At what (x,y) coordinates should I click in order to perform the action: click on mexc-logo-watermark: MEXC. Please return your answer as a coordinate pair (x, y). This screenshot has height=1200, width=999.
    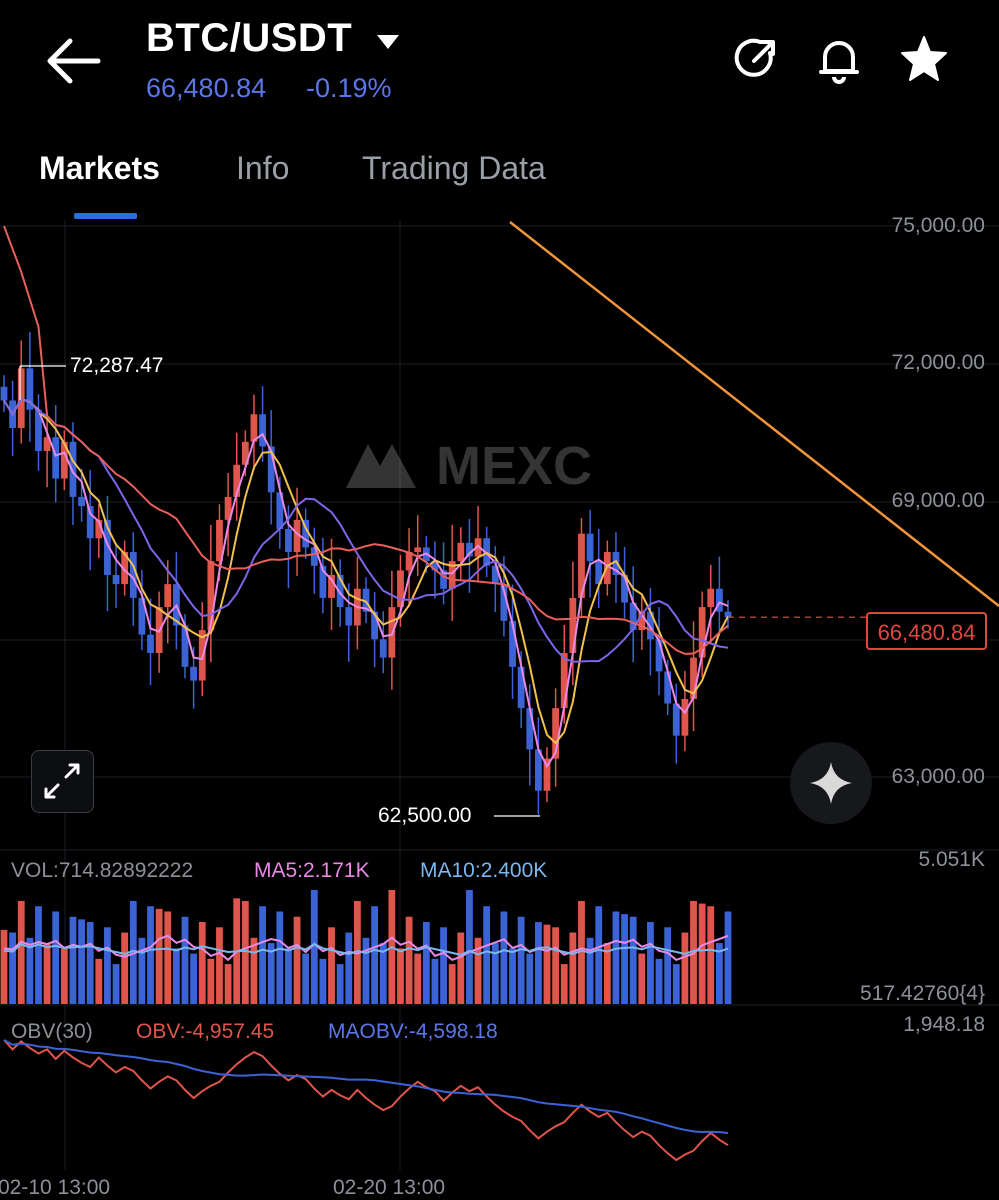
    Looking at the image, I should click on (469, 463).